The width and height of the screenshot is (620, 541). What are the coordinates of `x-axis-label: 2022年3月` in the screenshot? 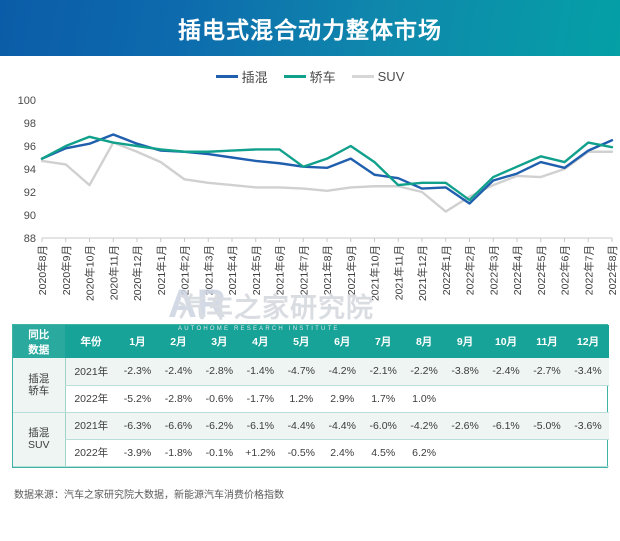 It's located at (493, 270).